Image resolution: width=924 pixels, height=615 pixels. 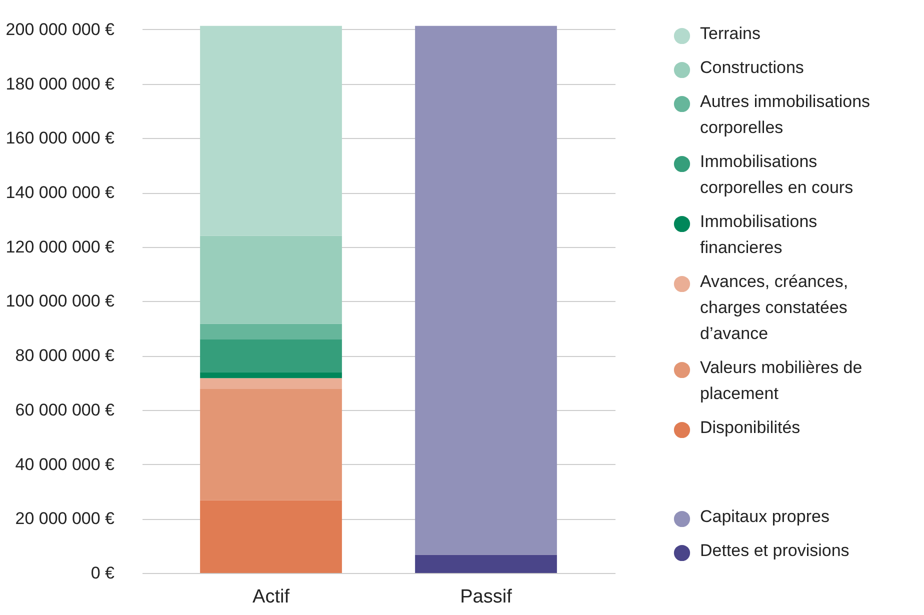 What do you see at coordinates (61, 246) in the screenshot?
I see `y-tick-label: 120 000 000 €` at bounding box center [61, 246].